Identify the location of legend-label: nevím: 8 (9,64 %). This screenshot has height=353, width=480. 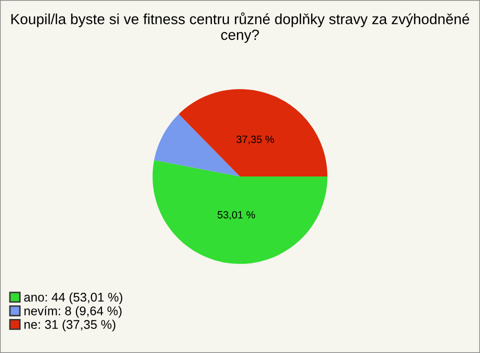
(73, 312).